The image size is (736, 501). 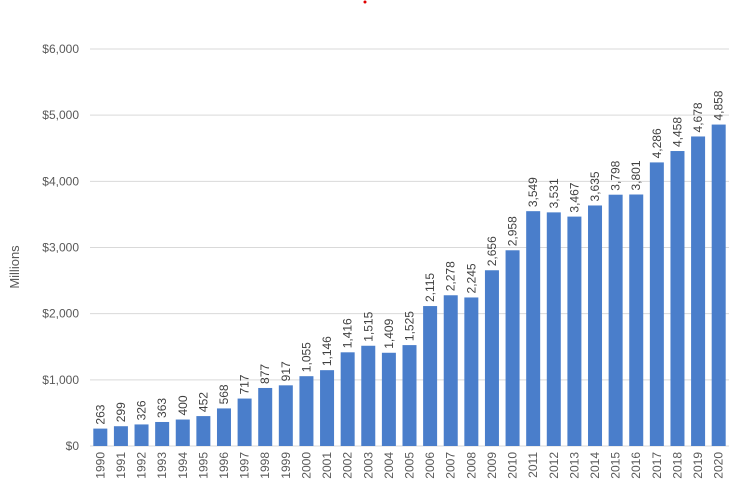 What do you see at coordinates (595, 186) in the screenshot?
I see `data-label-2014: 3,635` at bounding box center [595, 186].